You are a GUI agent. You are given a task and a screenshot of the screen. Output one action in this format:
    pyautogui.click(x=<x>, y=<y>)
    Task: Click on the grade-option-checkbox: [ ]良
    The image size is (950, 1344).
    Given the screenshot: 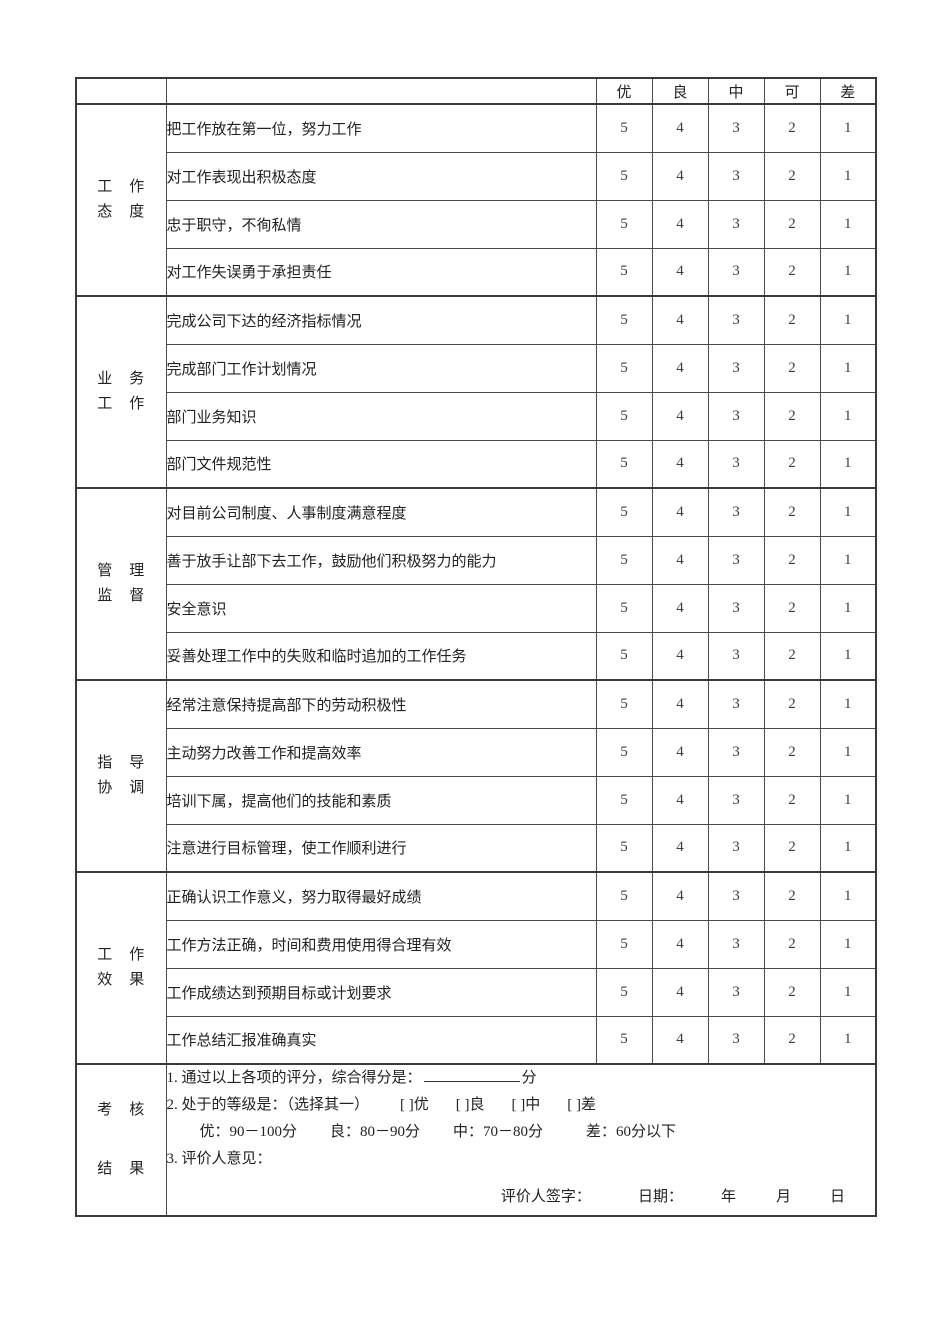 What is the action you would take?
    pyautogui.click(x=470, y=1105)
    